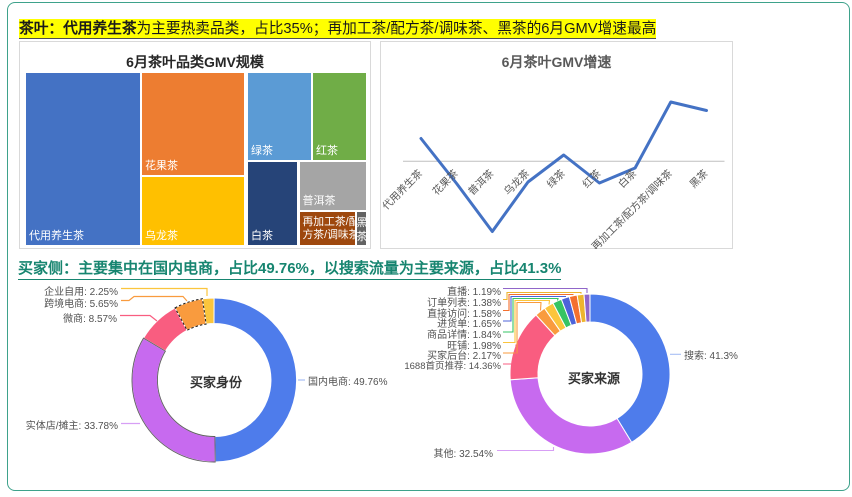 The height and width of the screenshot is (497, 852). What do you see at coordinates (699, 179) in the screenshot?
I see `svg-text: 黑茶` at bounding box center [699, 179].